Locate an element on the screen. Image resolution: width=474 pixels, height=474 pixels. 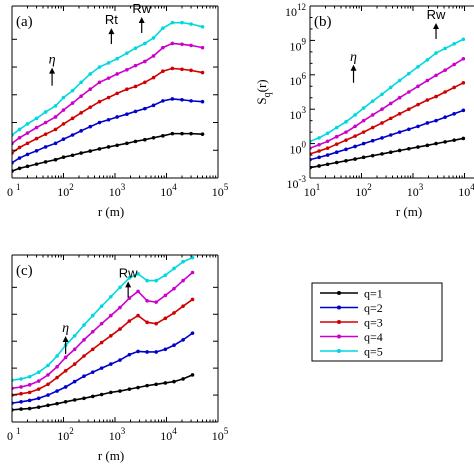
y-tick-label: 10⁹ is located at coordinates (298, 44).